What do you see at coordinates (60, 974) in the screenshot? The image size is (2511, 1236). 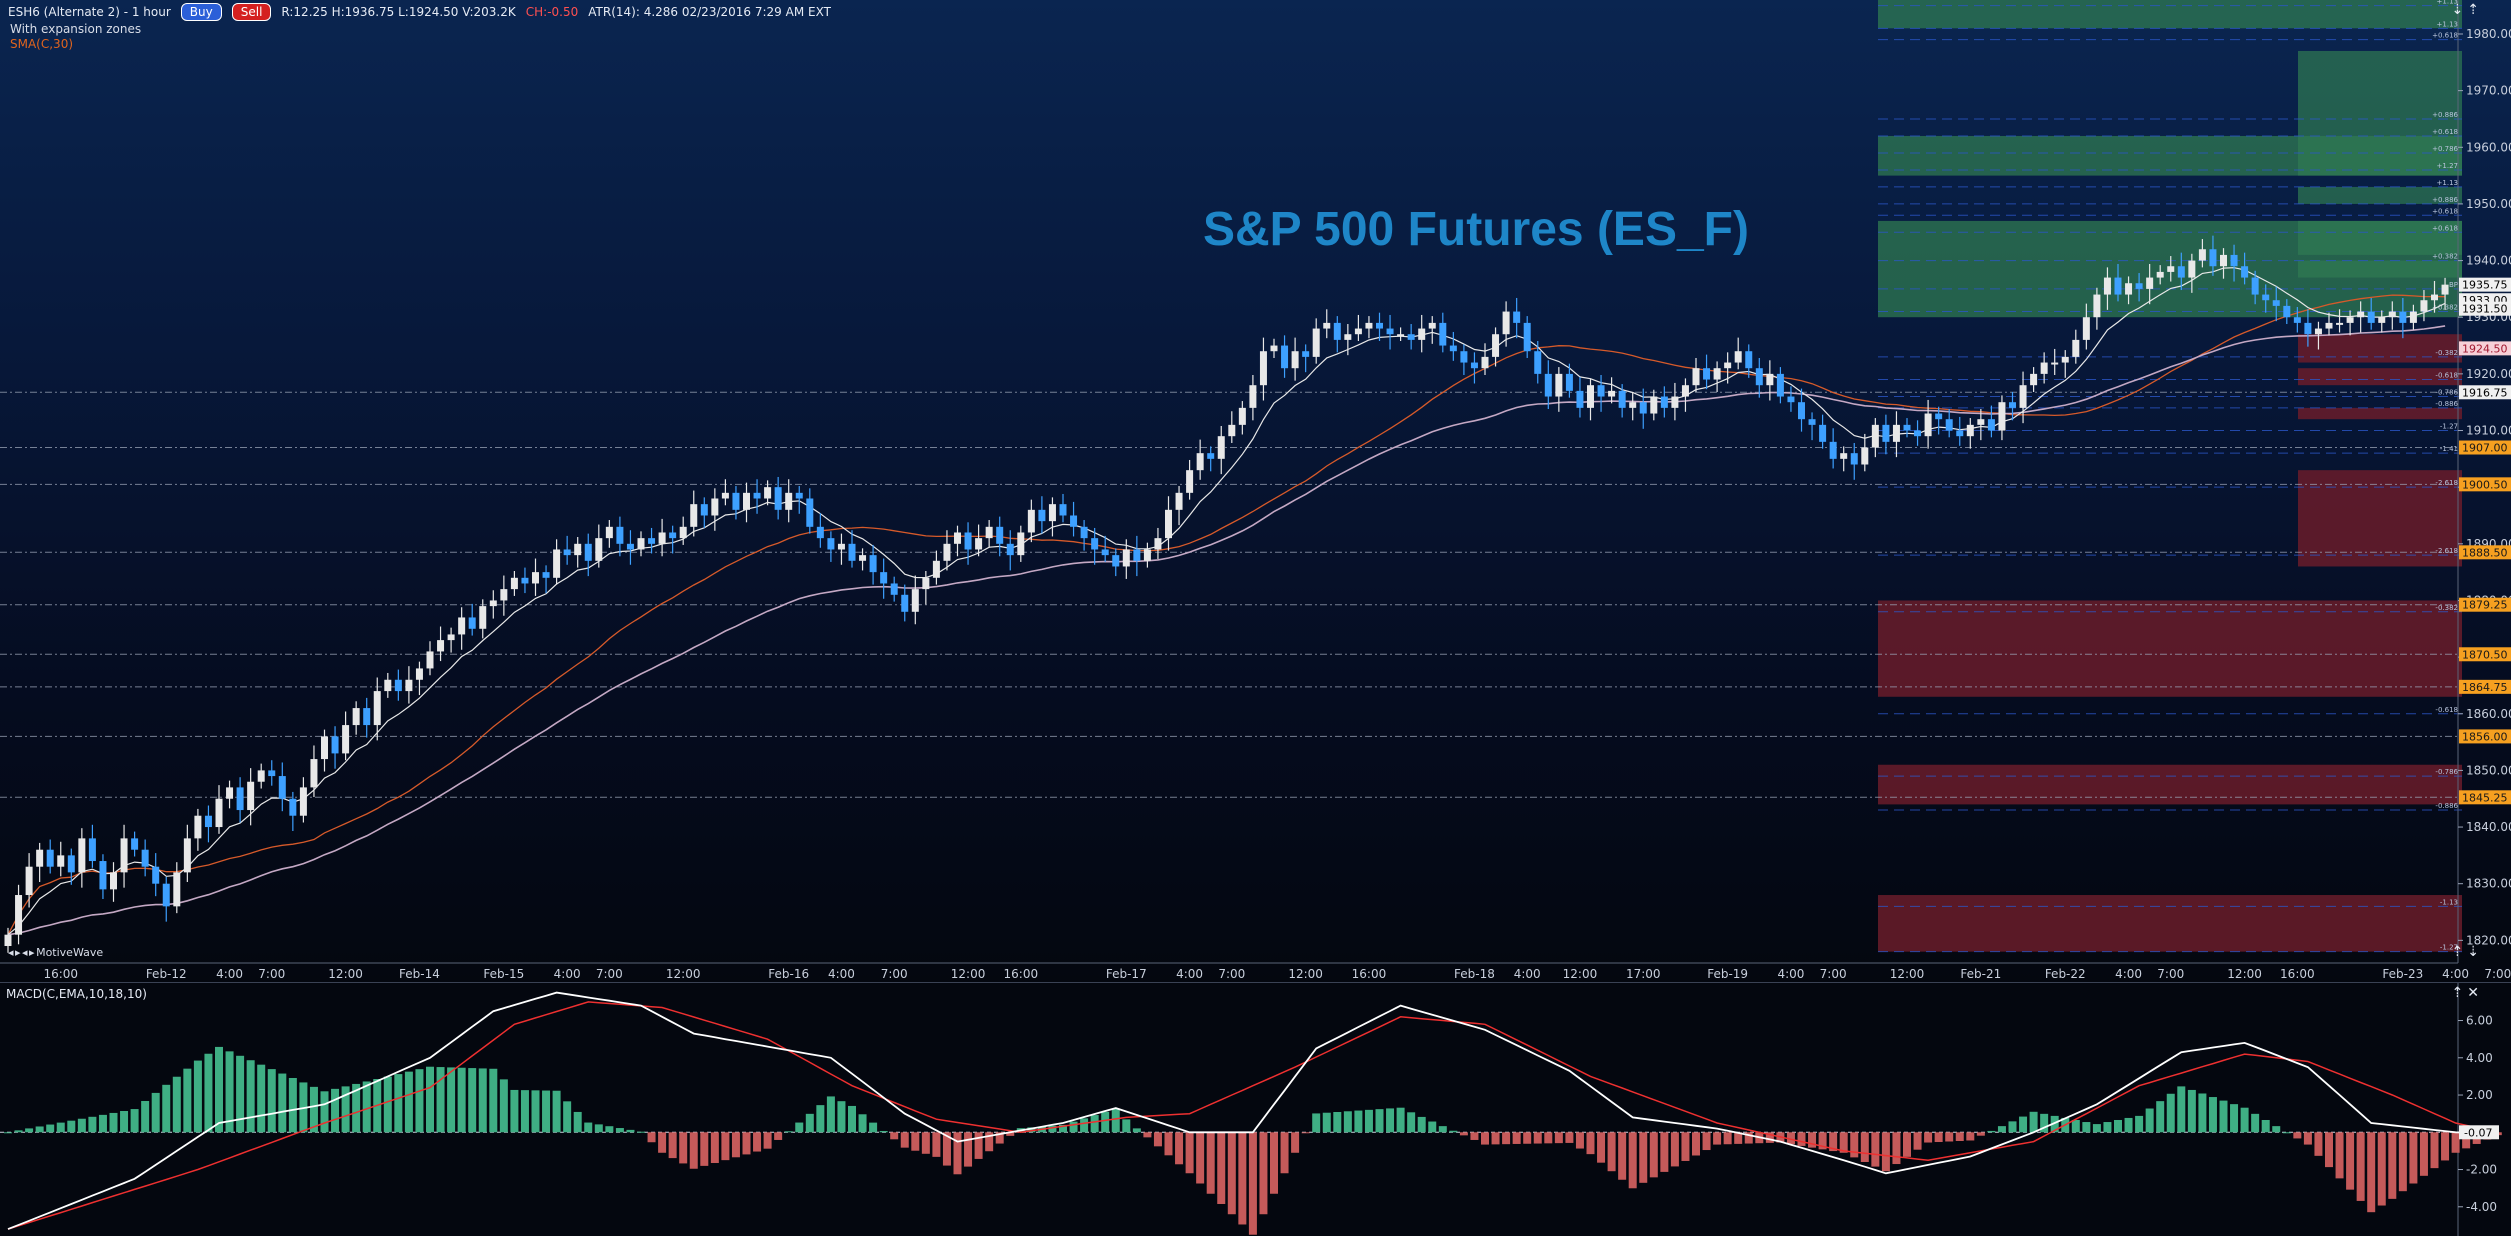 I see `x-tick-label: 16:00` at bounding box center [60, 974].